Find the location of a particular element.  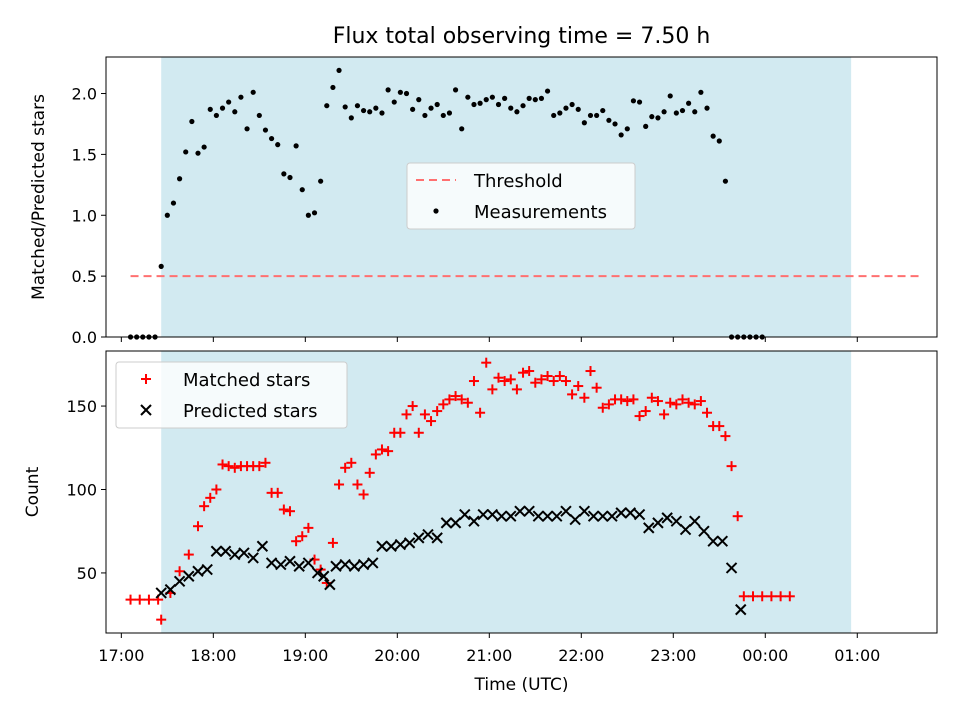

predicted-point-24-b is located at coordinates (373, 563).